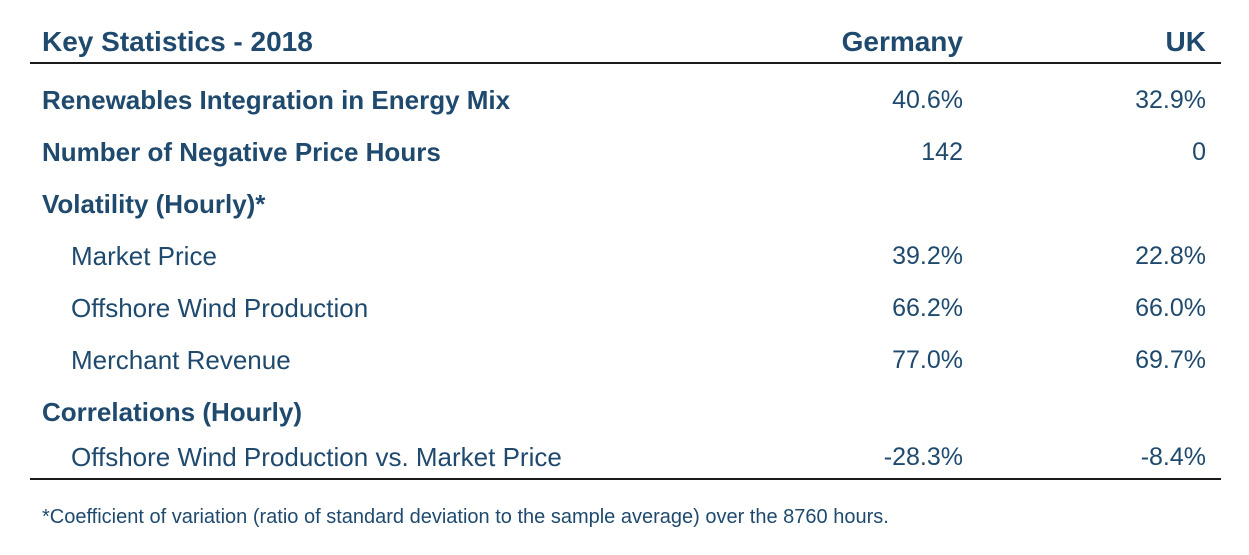  What do you see at coordinates (177, 41) in the screenshot?
I see `table-title: Key Statistics - 2018` at bounding box center [177, 41].